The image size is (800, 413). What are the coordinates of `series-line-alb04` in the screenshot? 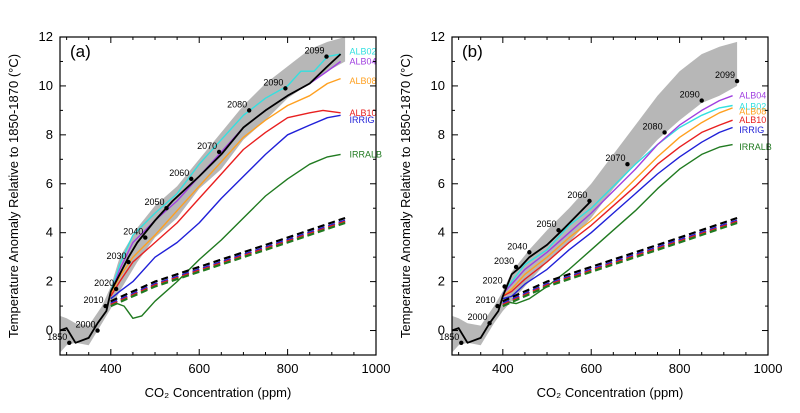 It's located at (617, 195).